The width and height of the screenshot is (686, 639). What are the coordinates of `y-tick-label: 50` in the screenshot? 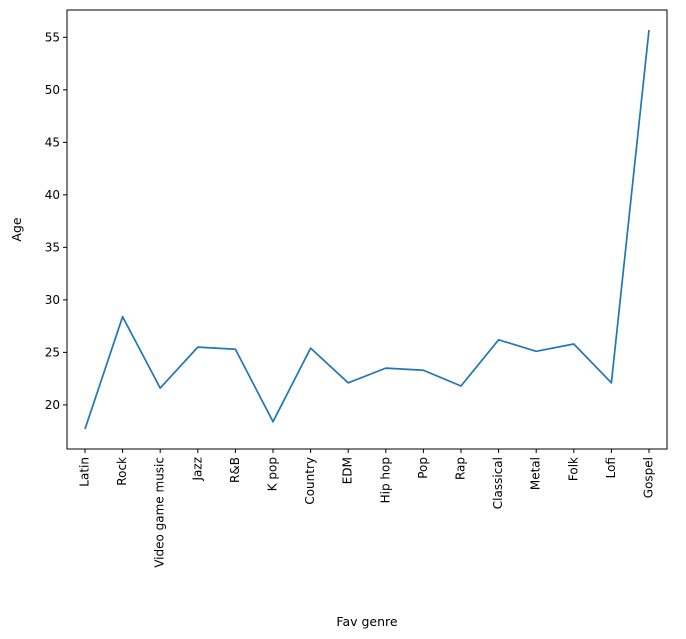 It's located at (52, 90).